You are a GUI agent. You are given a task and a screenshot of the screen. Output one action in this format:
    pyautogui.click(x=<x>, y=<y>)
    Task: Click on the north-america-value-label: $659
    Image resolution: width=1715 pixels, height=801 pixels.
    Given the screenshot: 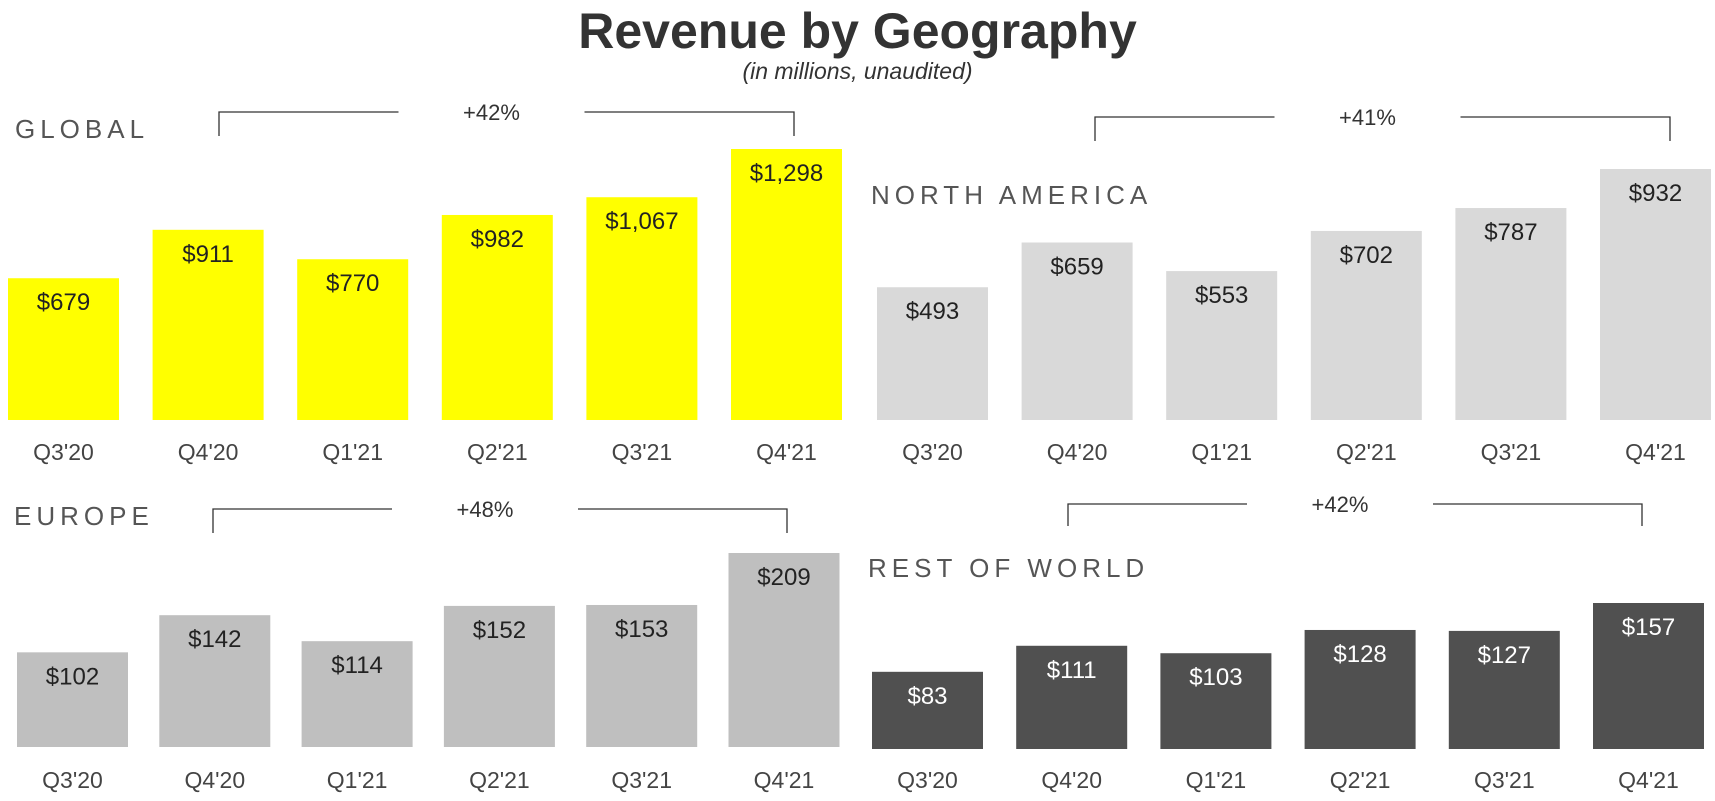 What is the action you would take?
    pyautogui.click(x=1076, y=267)
    